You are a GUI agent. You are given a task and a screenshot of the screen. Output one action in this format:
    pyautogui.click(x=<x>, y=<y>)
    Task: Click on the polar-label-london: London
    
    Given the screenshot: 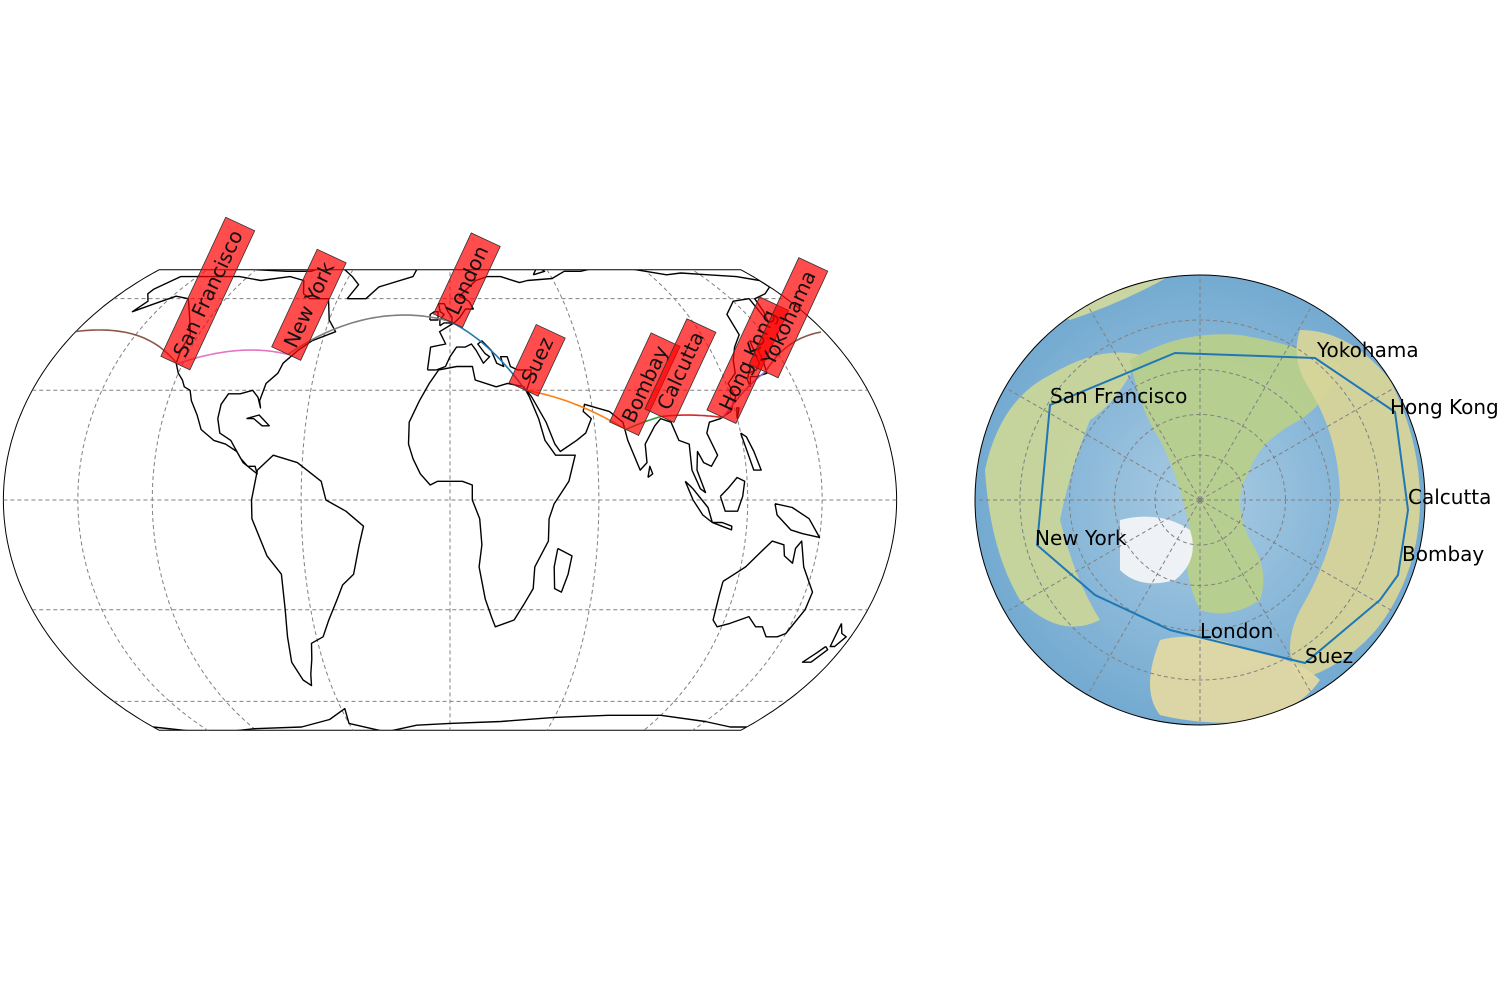 What is the action you would take?
    pyautogui.click(x=1236, y=631)
    